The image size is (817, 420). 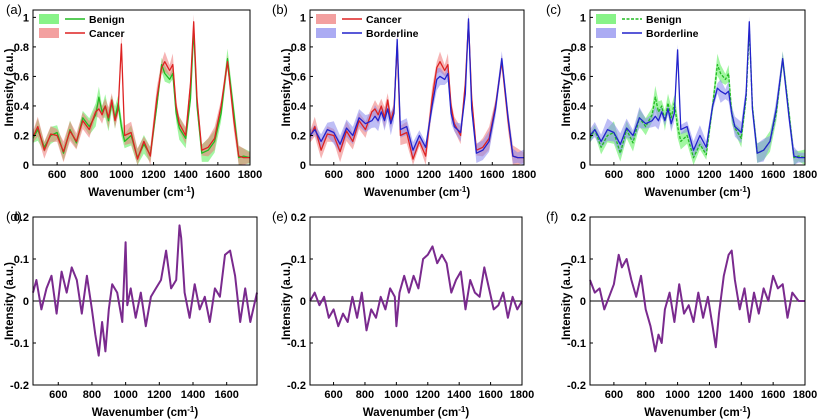 I want to click on series-band-benign, so click(x=697, y=93).